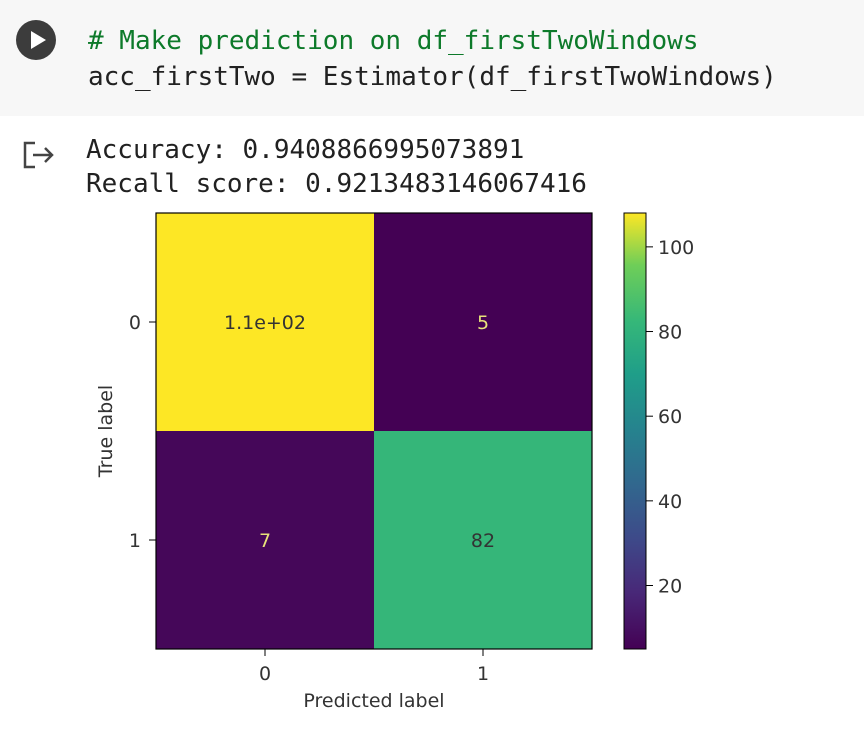 The height and width of the screenshot is (740, 864). I want to click on colorbar-tick-label: 20, so click(670, 587).